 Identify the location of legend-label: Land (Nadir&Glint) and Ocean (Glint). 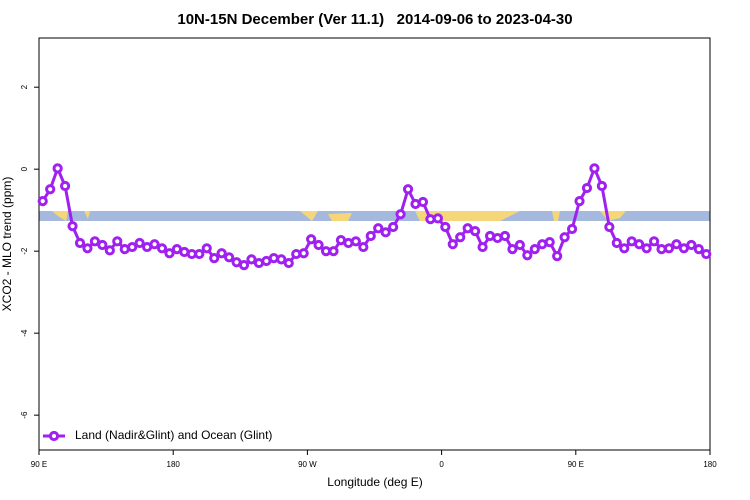
(173, 435).